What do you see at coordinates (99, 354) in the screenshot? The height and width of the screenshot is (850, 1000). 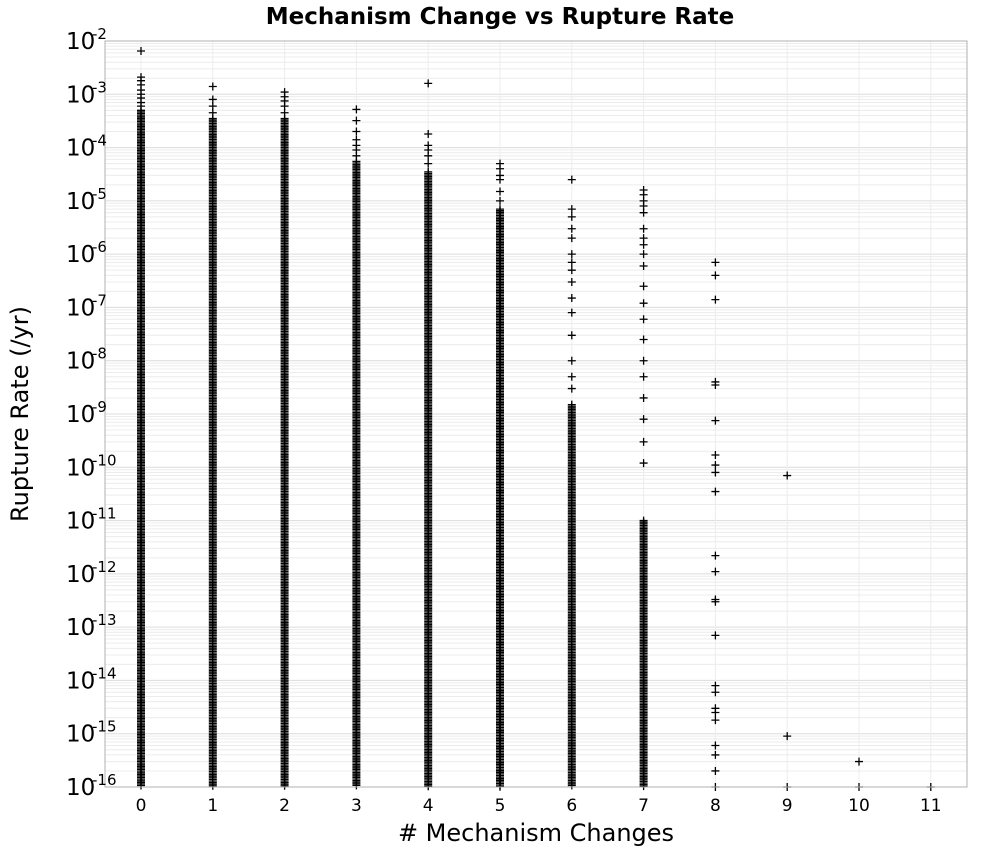 I see `y-tick-exponent: -8` at bounding box center [99, 354].